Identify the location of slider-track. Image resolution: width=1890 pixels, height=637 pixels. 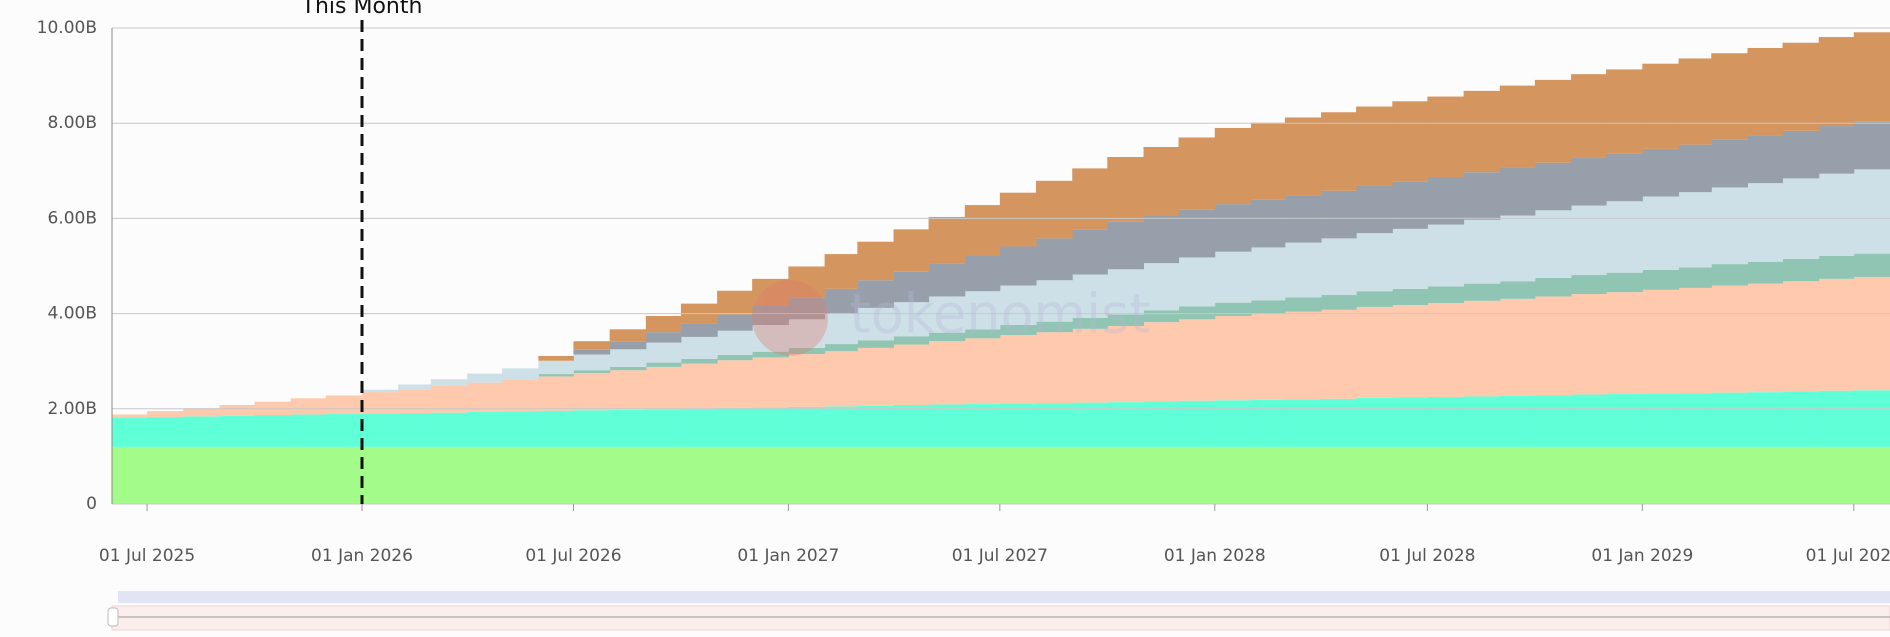
(1004, 597).